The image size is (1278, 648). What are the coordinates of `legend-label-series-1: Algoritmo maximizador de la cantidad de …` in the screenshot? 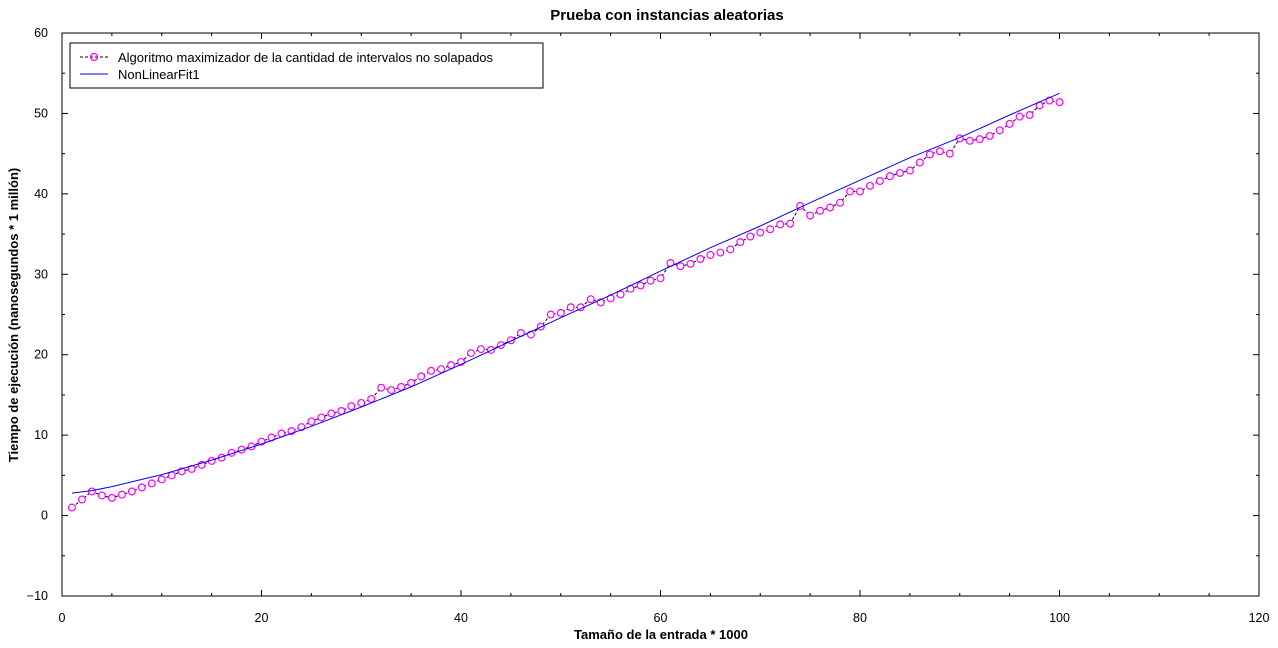 It's located at (306, 57).